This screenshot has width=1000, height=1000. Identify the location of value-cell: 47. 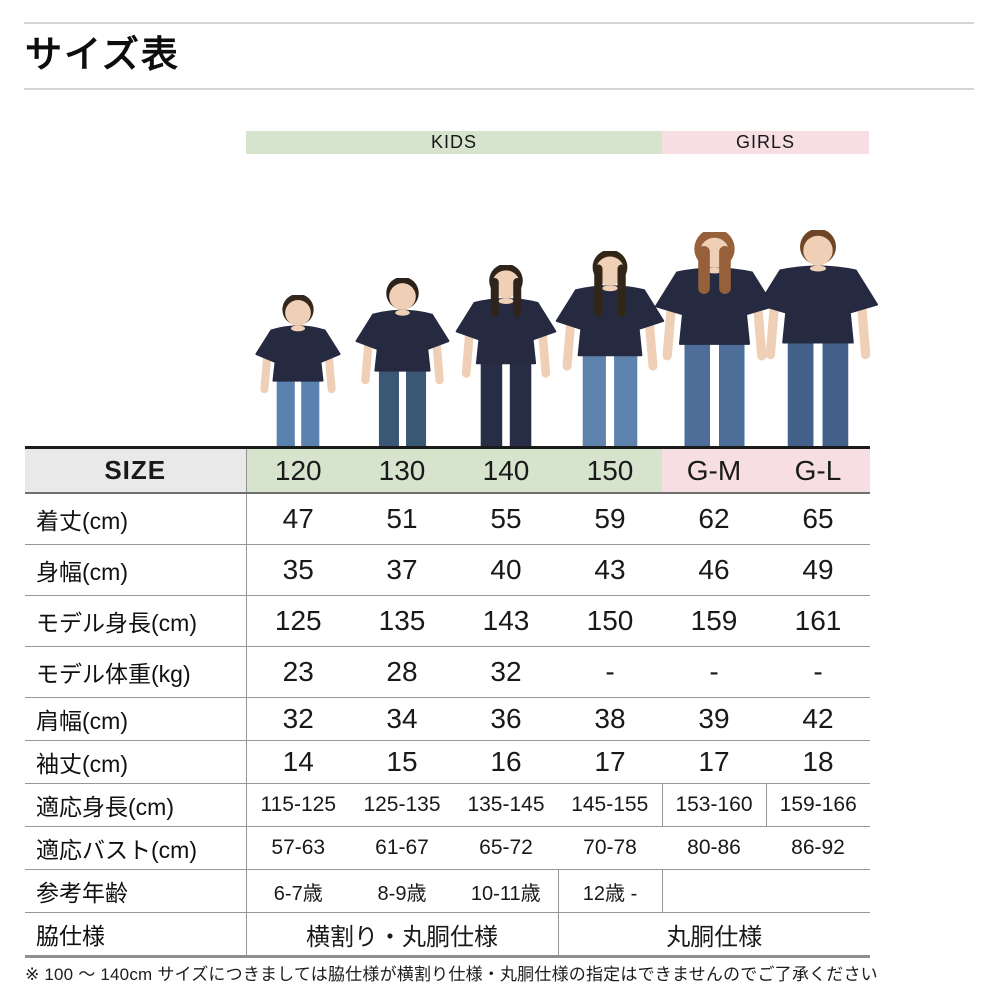
(298, 519).